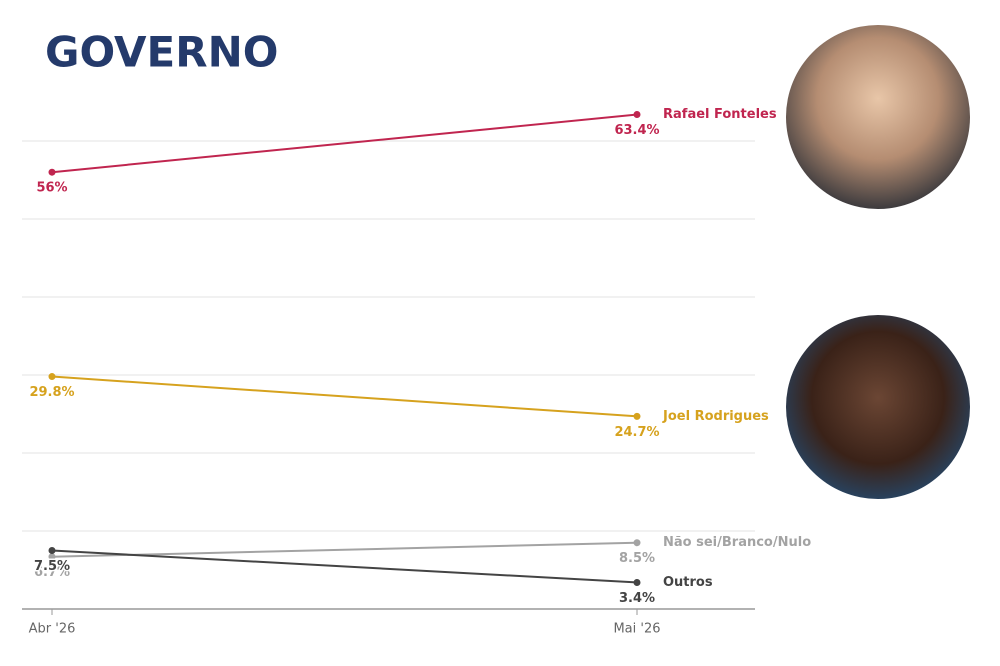 Image resolution: width=1000 pixels, height=666 pixels. What do you see at coordinates (636, 629) in the screenshot?
I see `x-tick-label: Mai '26` at bounding box center [636, 629].